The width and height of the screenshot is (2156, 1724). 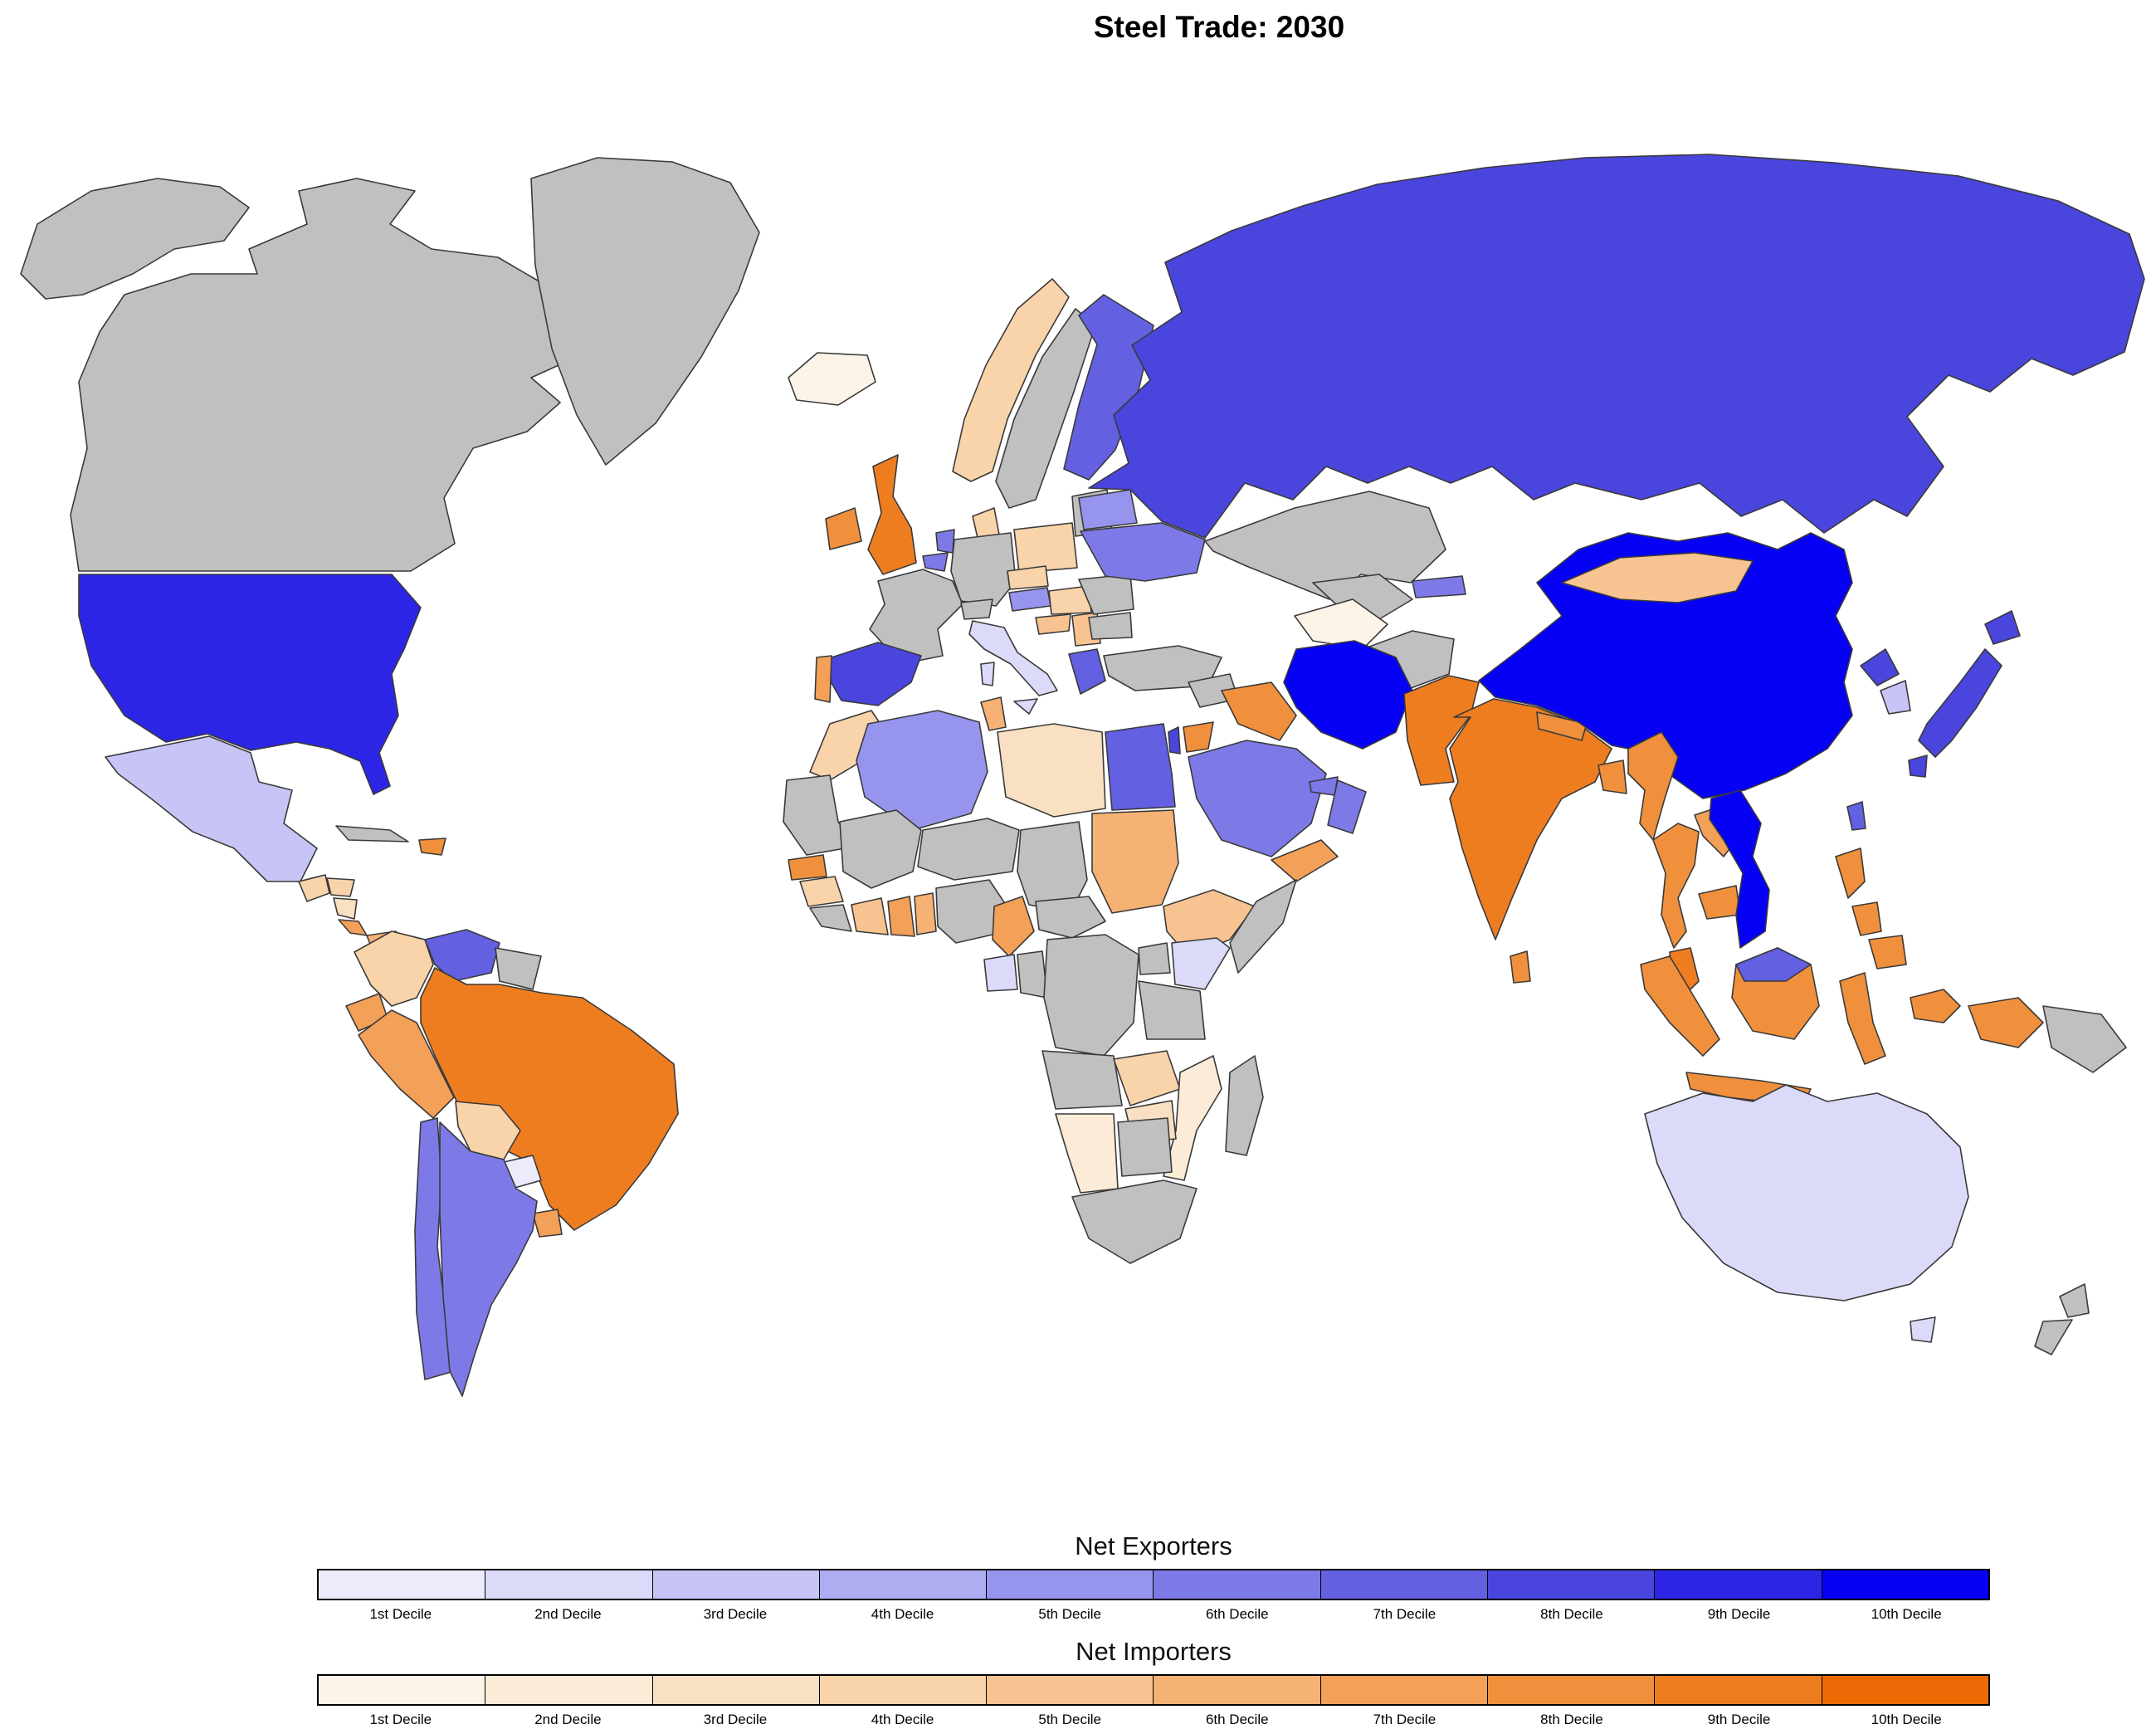 I want to click on exporters-decile-label: 8th Decile, so click(x=1571, y=1614).